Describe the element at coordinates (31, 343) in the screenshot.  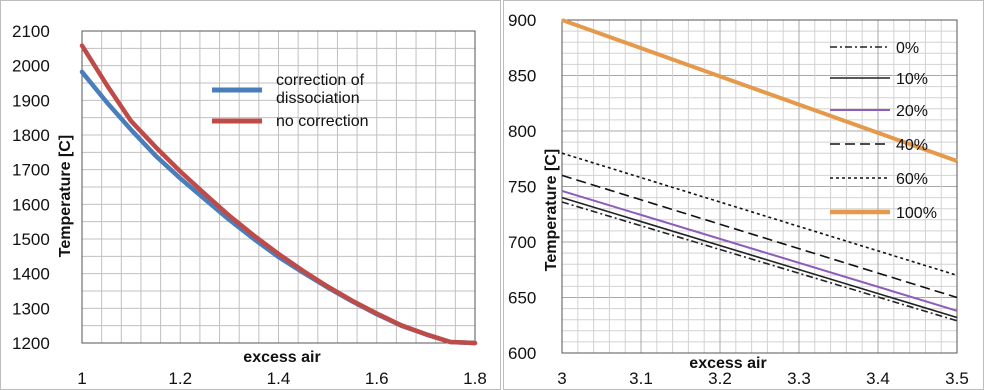
I see `left-y-tick-label: 1200` at that location.